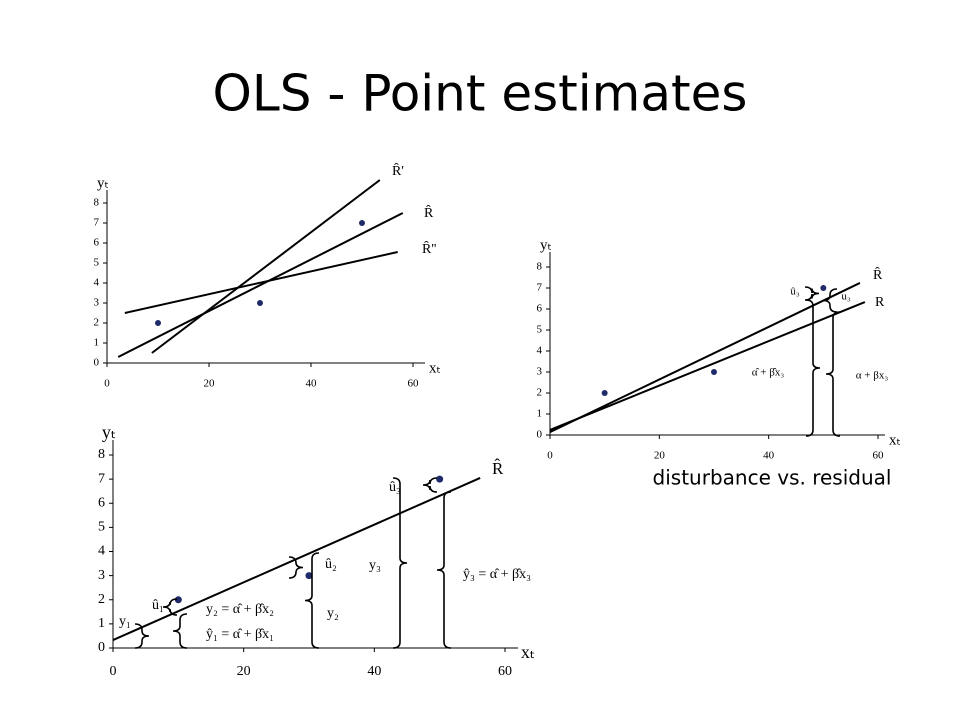  I want to click on line-label: R̂', so click(398, 170).